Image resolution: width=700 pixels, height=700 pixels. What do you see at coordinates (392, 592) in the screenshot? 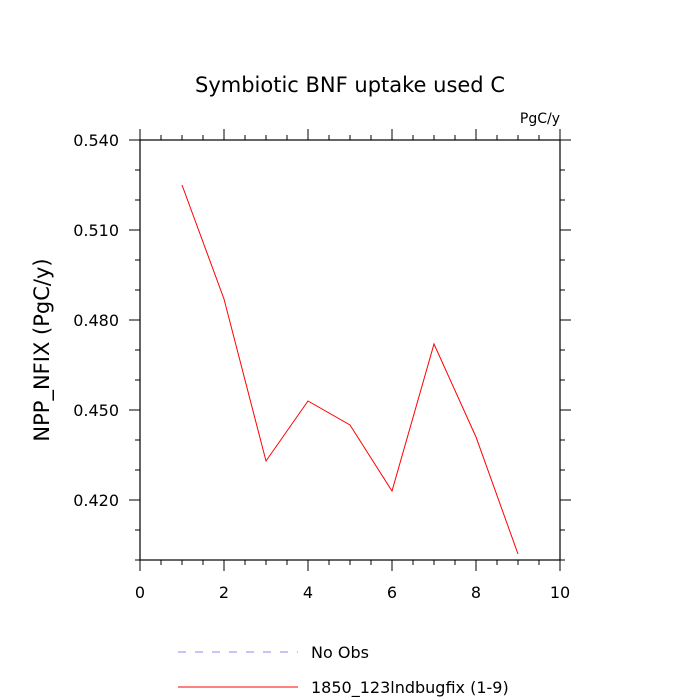
I see `x-tick-label: 6` at bounding box center [392, 592].